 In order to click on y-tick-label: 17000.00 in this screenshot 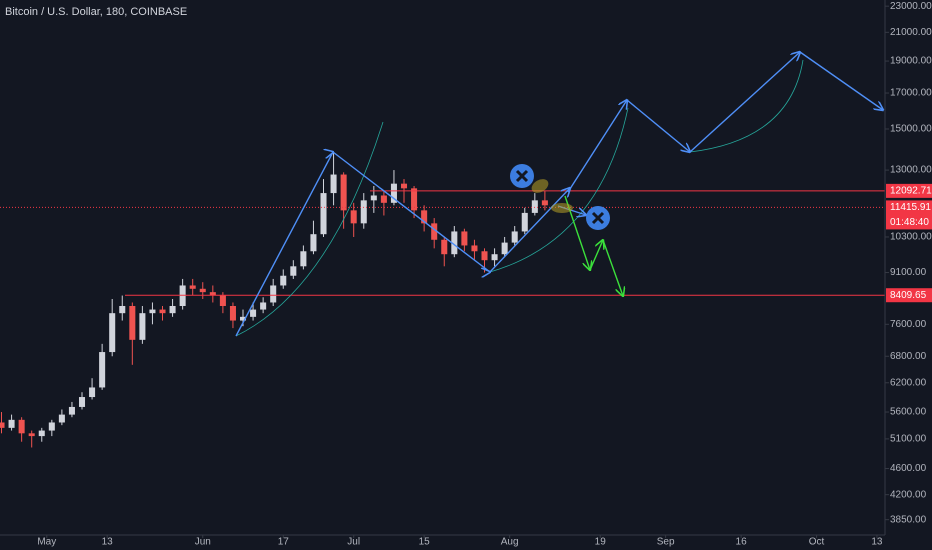, I will do `click(911, 93)`.